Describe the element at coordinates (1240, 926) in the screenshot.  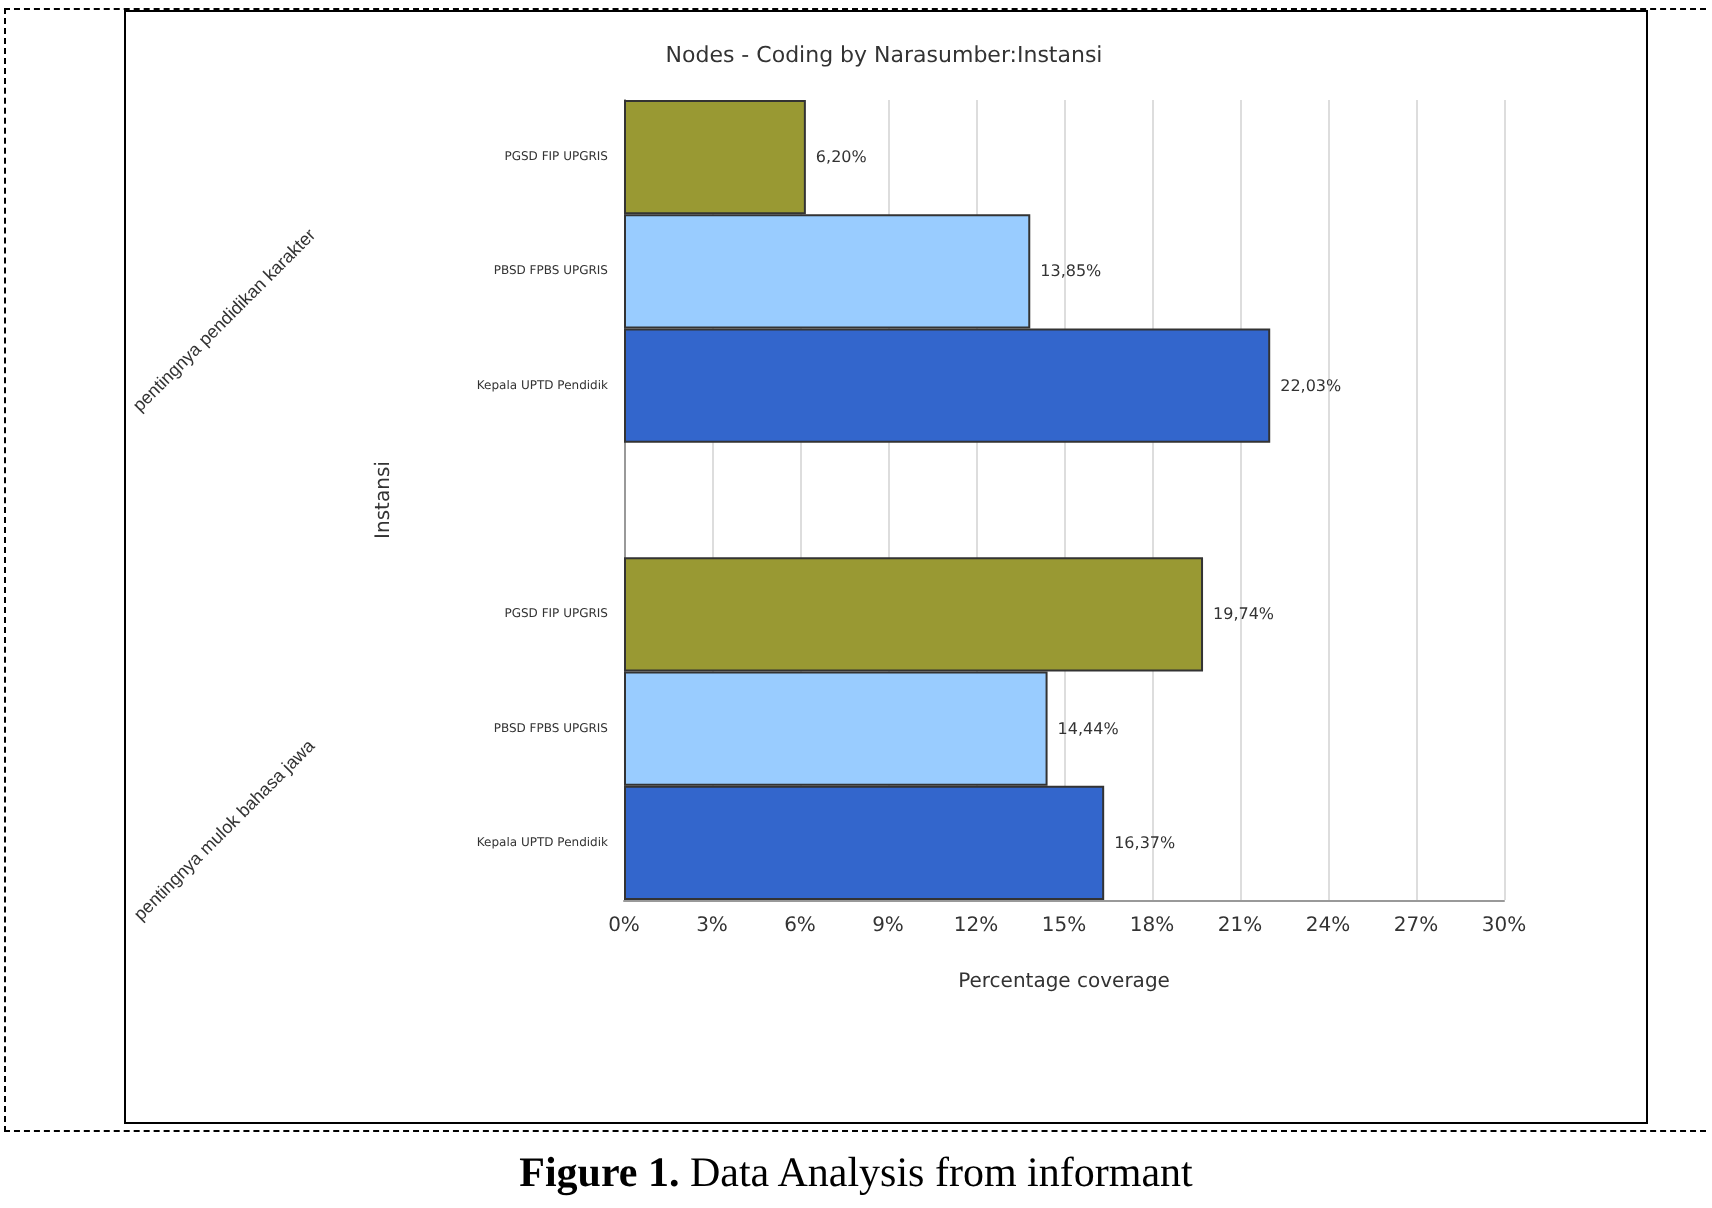
I see `x-tick-label: 21%` at that location.